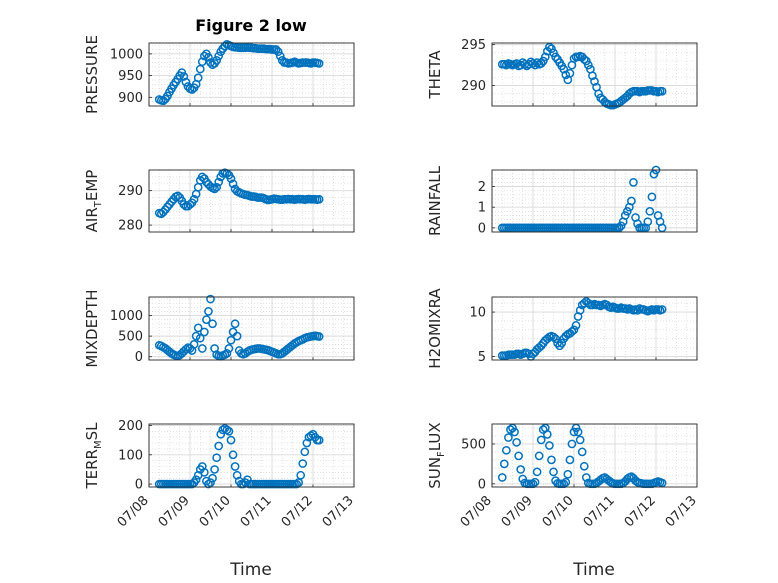 This screenshot has height=583, width=778. Describe the element at coordinates (473, 86) in the screenshot. I see `y-tick-label: 290` at that location.